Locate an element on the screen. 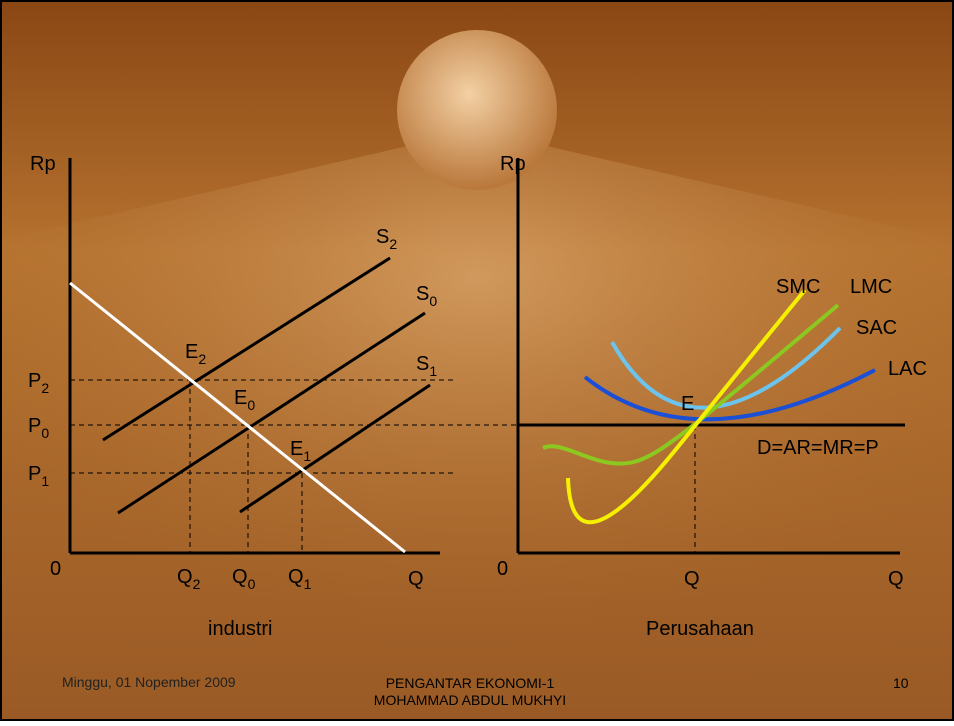 Image resolution: width=954 pixels, height=726 pixels. footer-date-box: Minggu, 01 Nopember 2009 is located at coordinates (149, 682).